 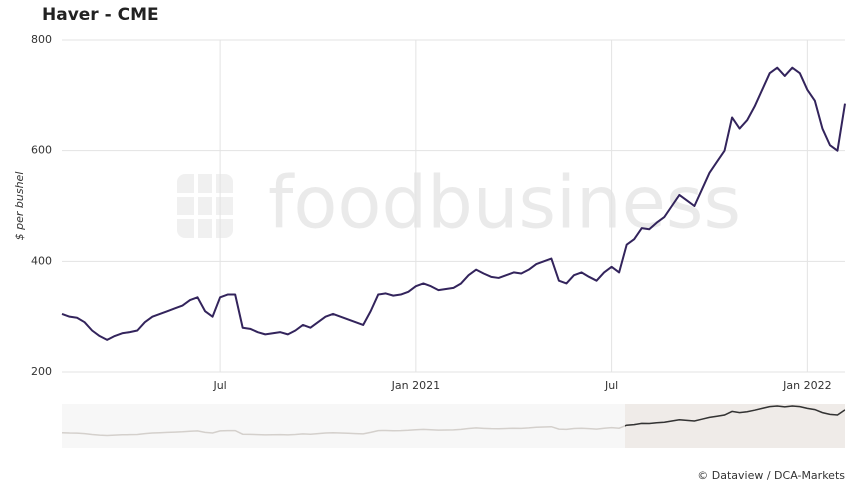 I want to click on chart-title: Haver - CME, so click(x=100, y=15).